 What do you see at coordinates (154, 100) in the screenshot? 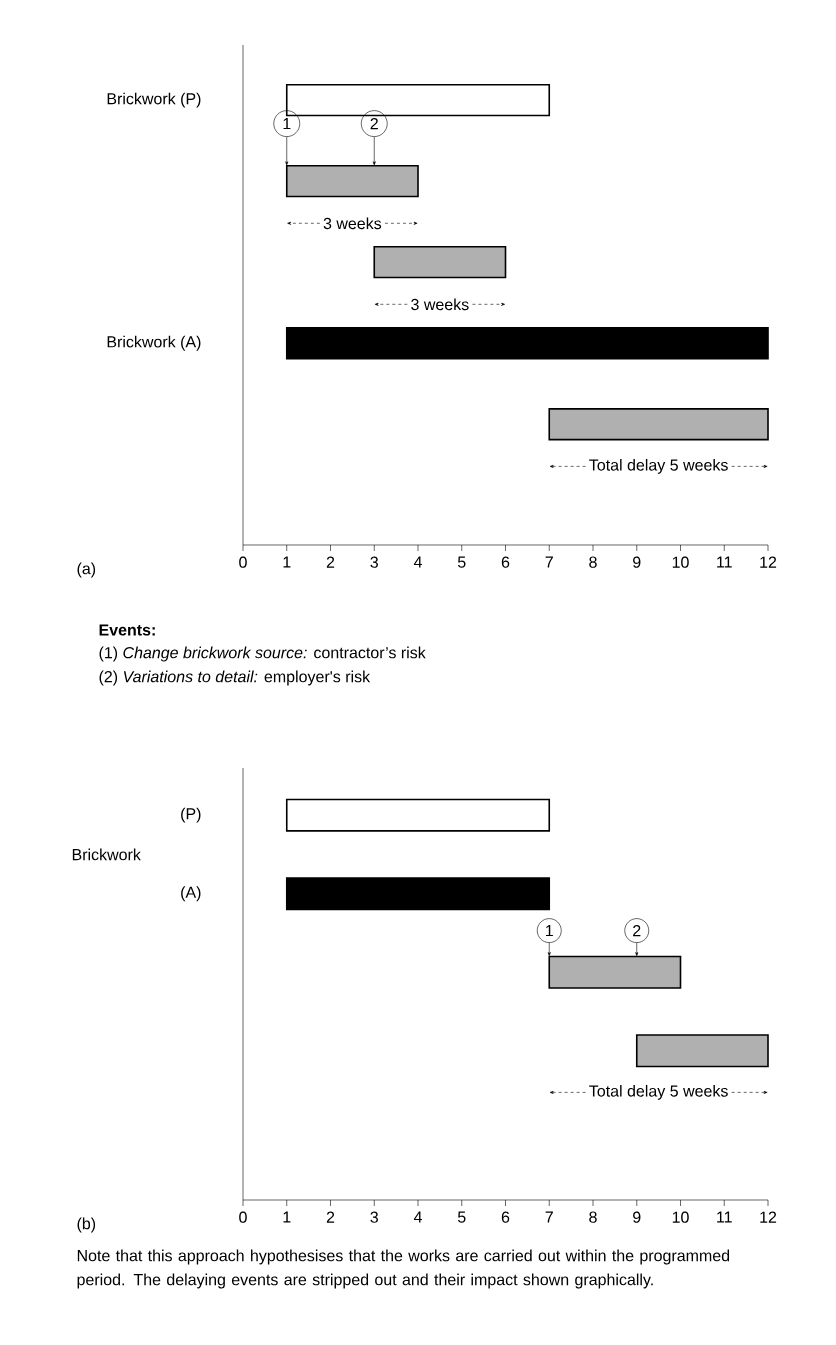
I see `y-tick-label: Brickwork (P)` at bounding box center [154, 100].